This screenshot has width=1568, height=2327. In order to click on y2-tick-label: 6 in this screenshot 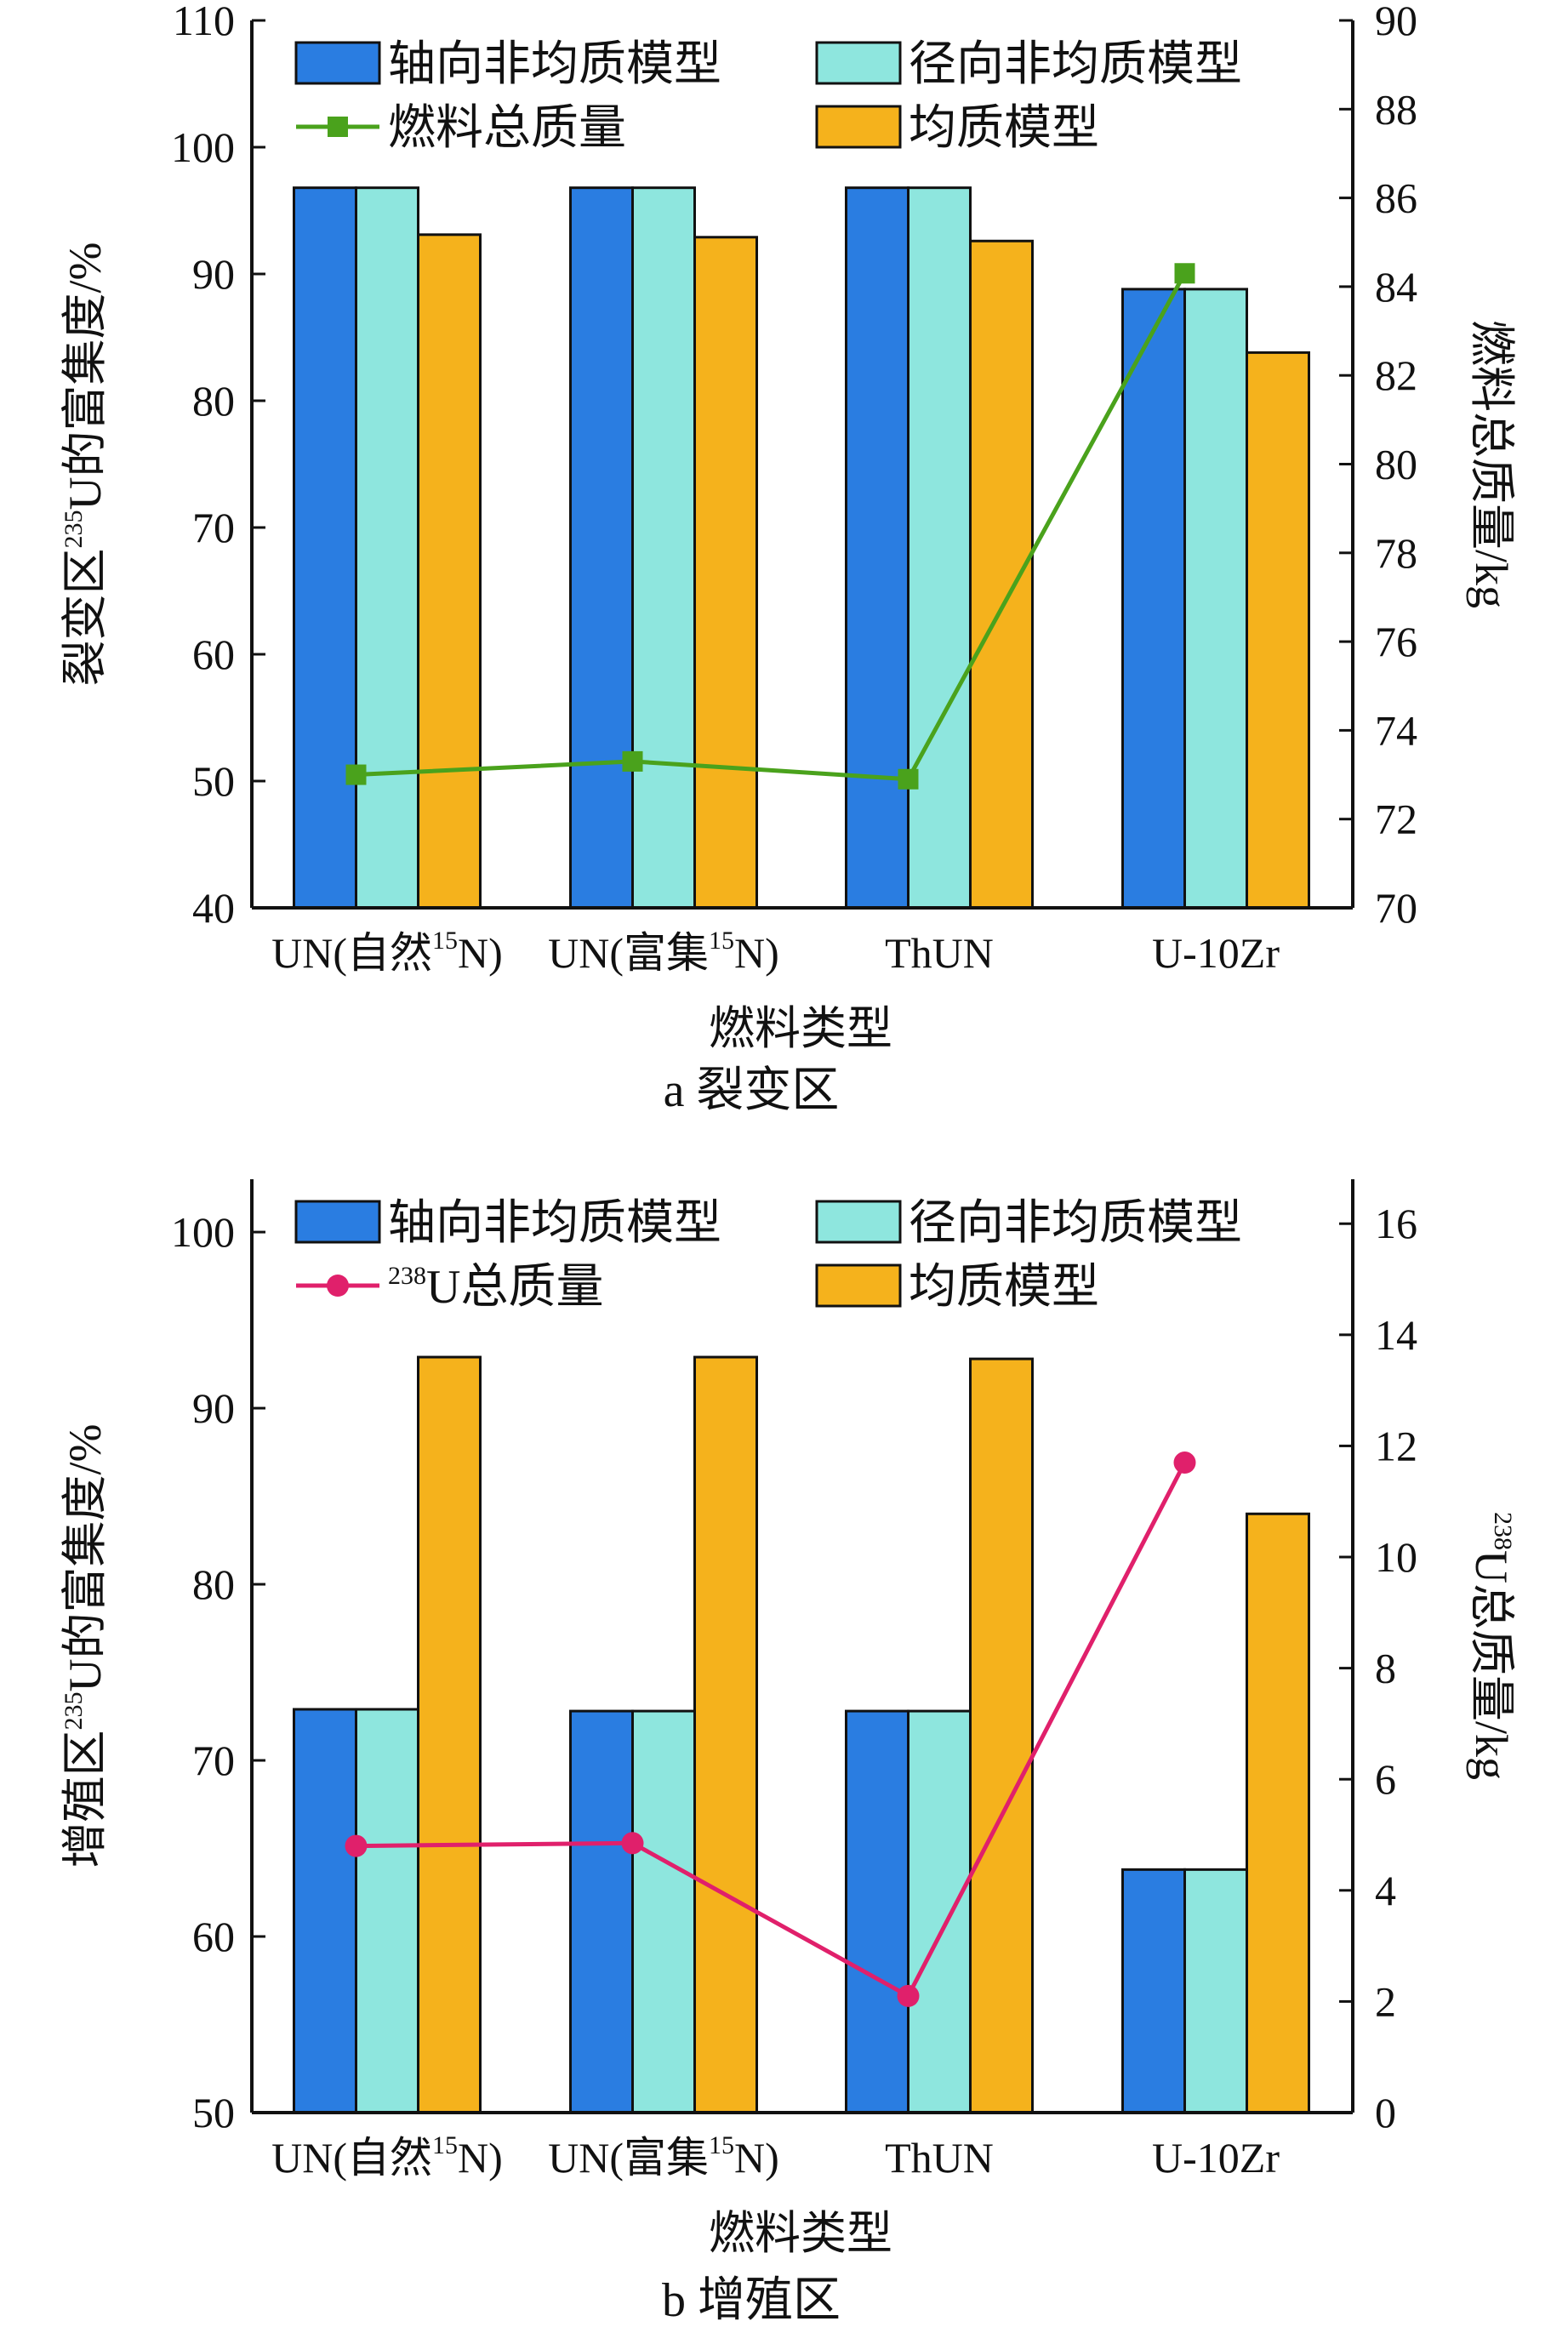, I will do `click(1385, 1779)`.